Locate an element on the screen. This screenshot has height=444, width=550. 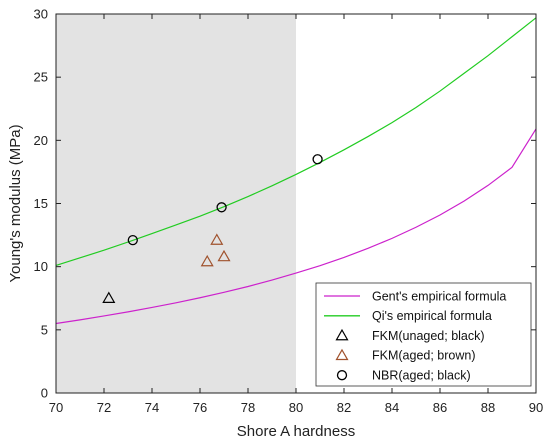
x-tick-label-1: 72 is located at coordinates (104, 407).